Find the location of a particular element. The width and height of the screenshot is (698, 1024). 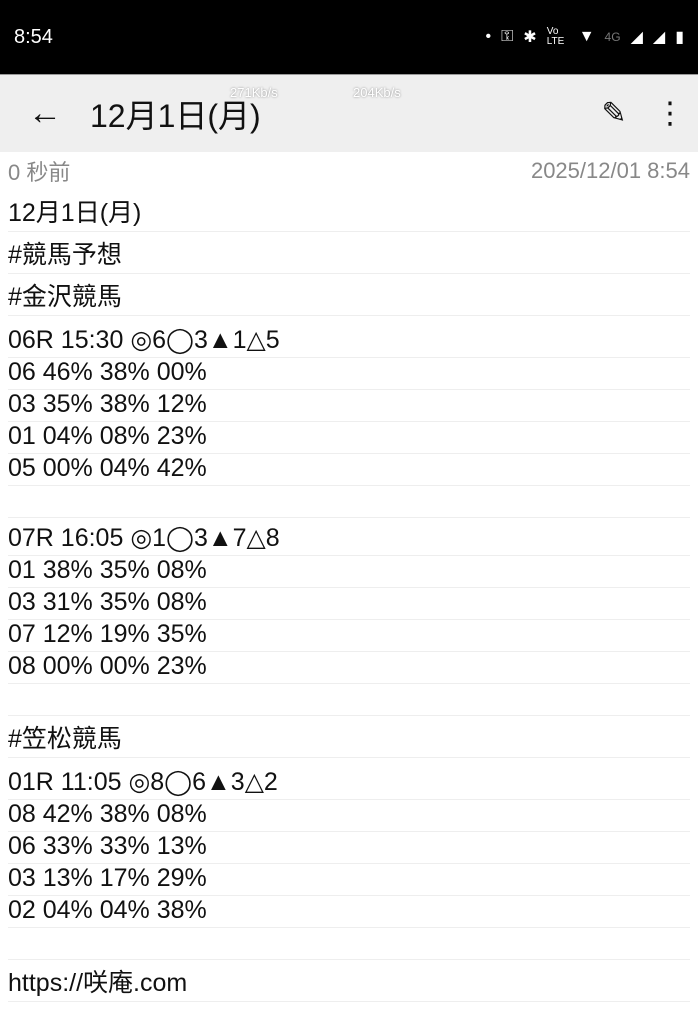

note-line: 07R 16:05 ◎1◯3▲7△8 is located at coordinates (349, 537).